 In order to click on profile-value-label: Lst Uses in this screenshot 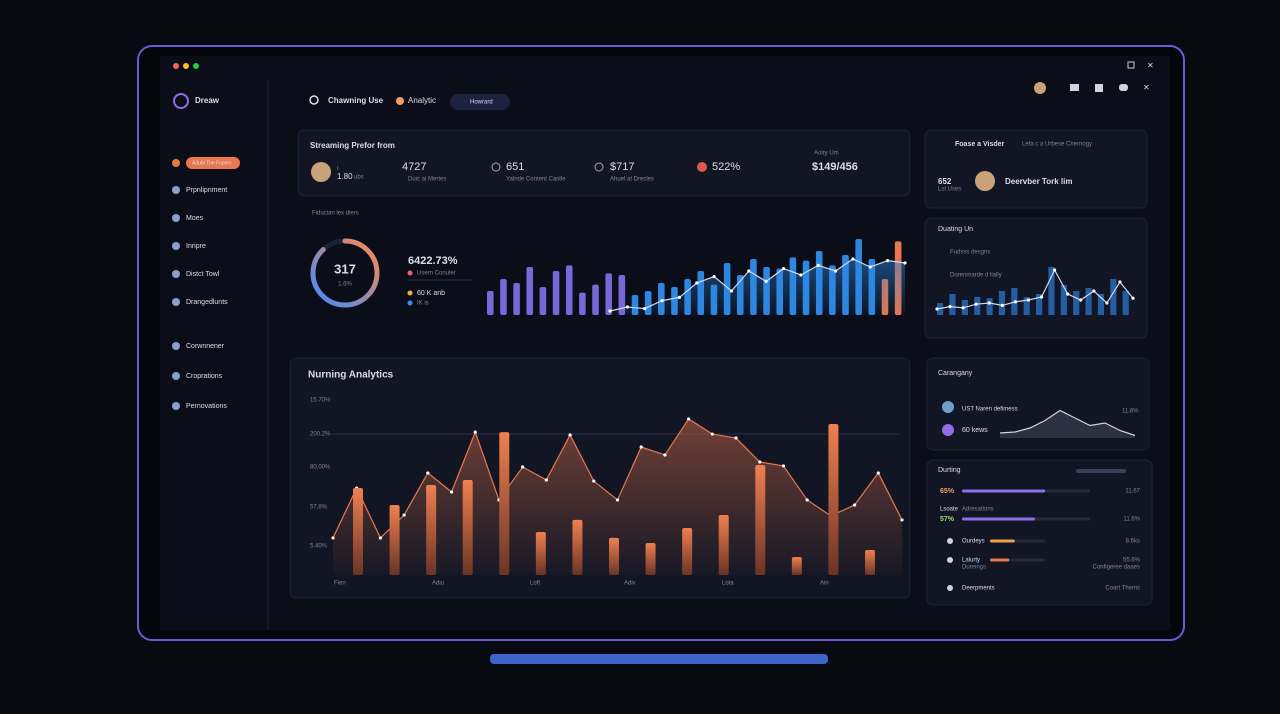, I will do `click(949, 190)`.